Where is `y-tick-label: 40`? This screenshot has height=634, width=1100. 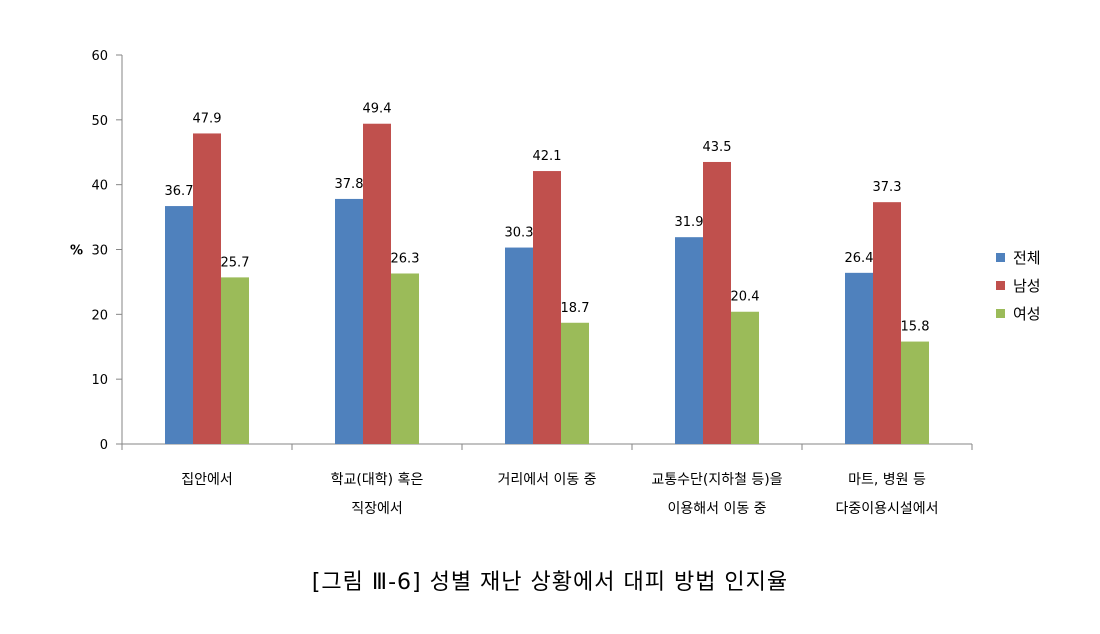
y-tick-label: 40 is located at coordinates (99, 186).